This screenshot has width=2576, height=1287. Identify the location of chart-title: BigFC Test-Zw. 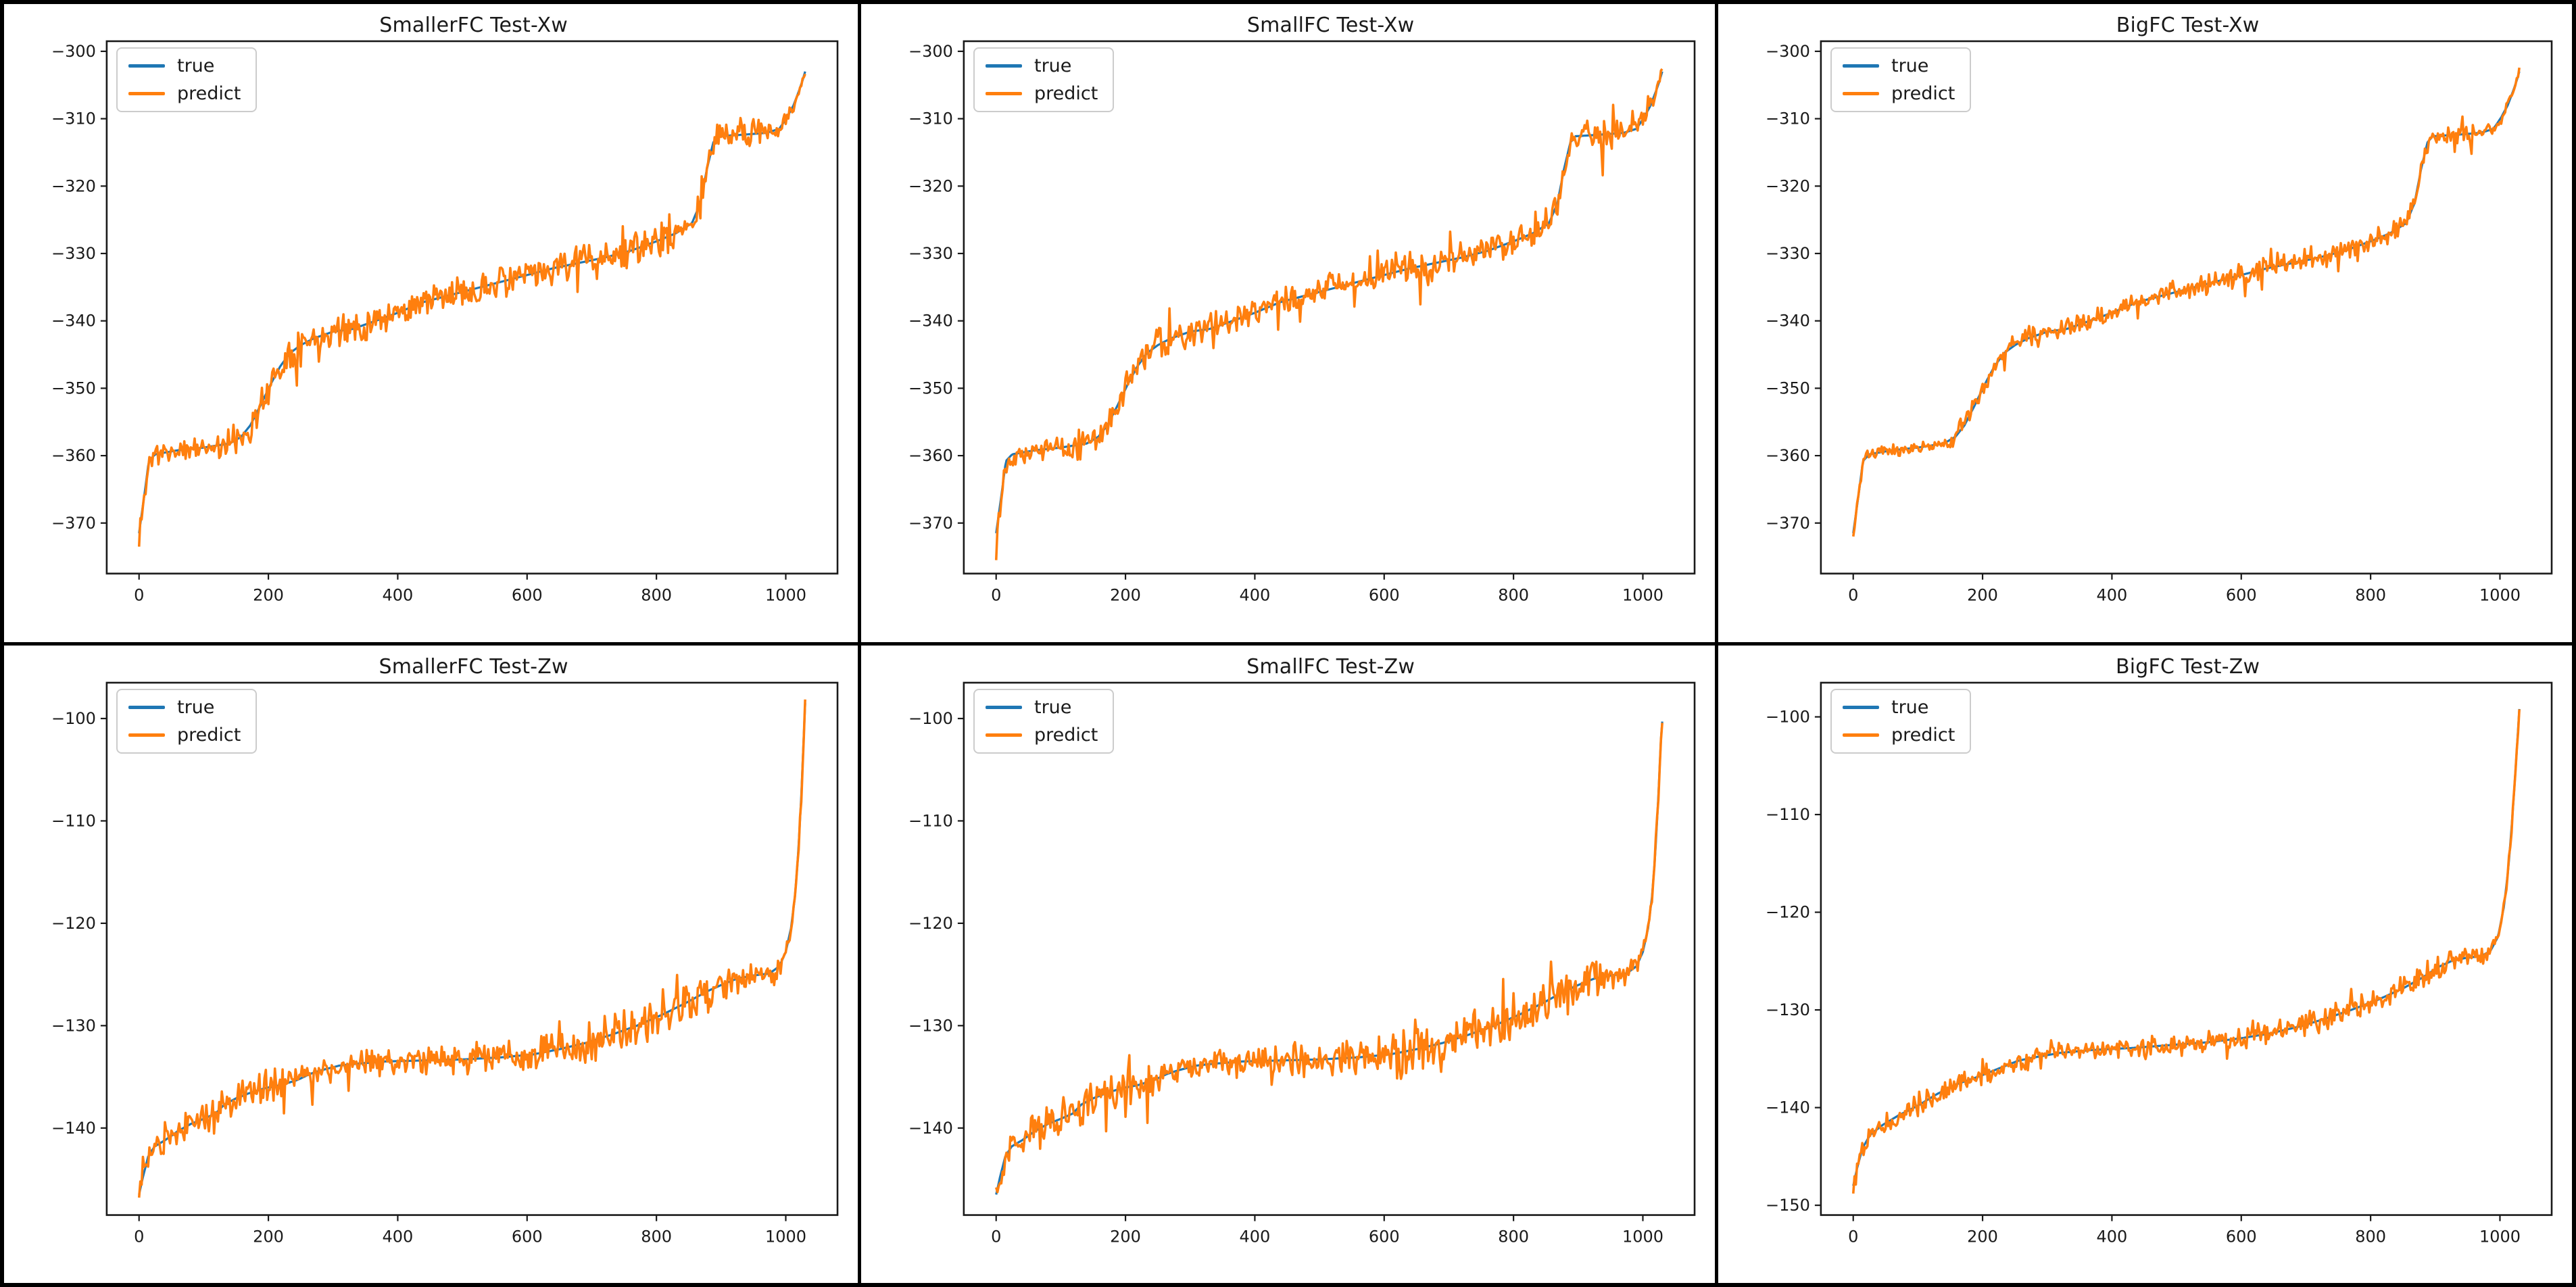
(2187, 666).